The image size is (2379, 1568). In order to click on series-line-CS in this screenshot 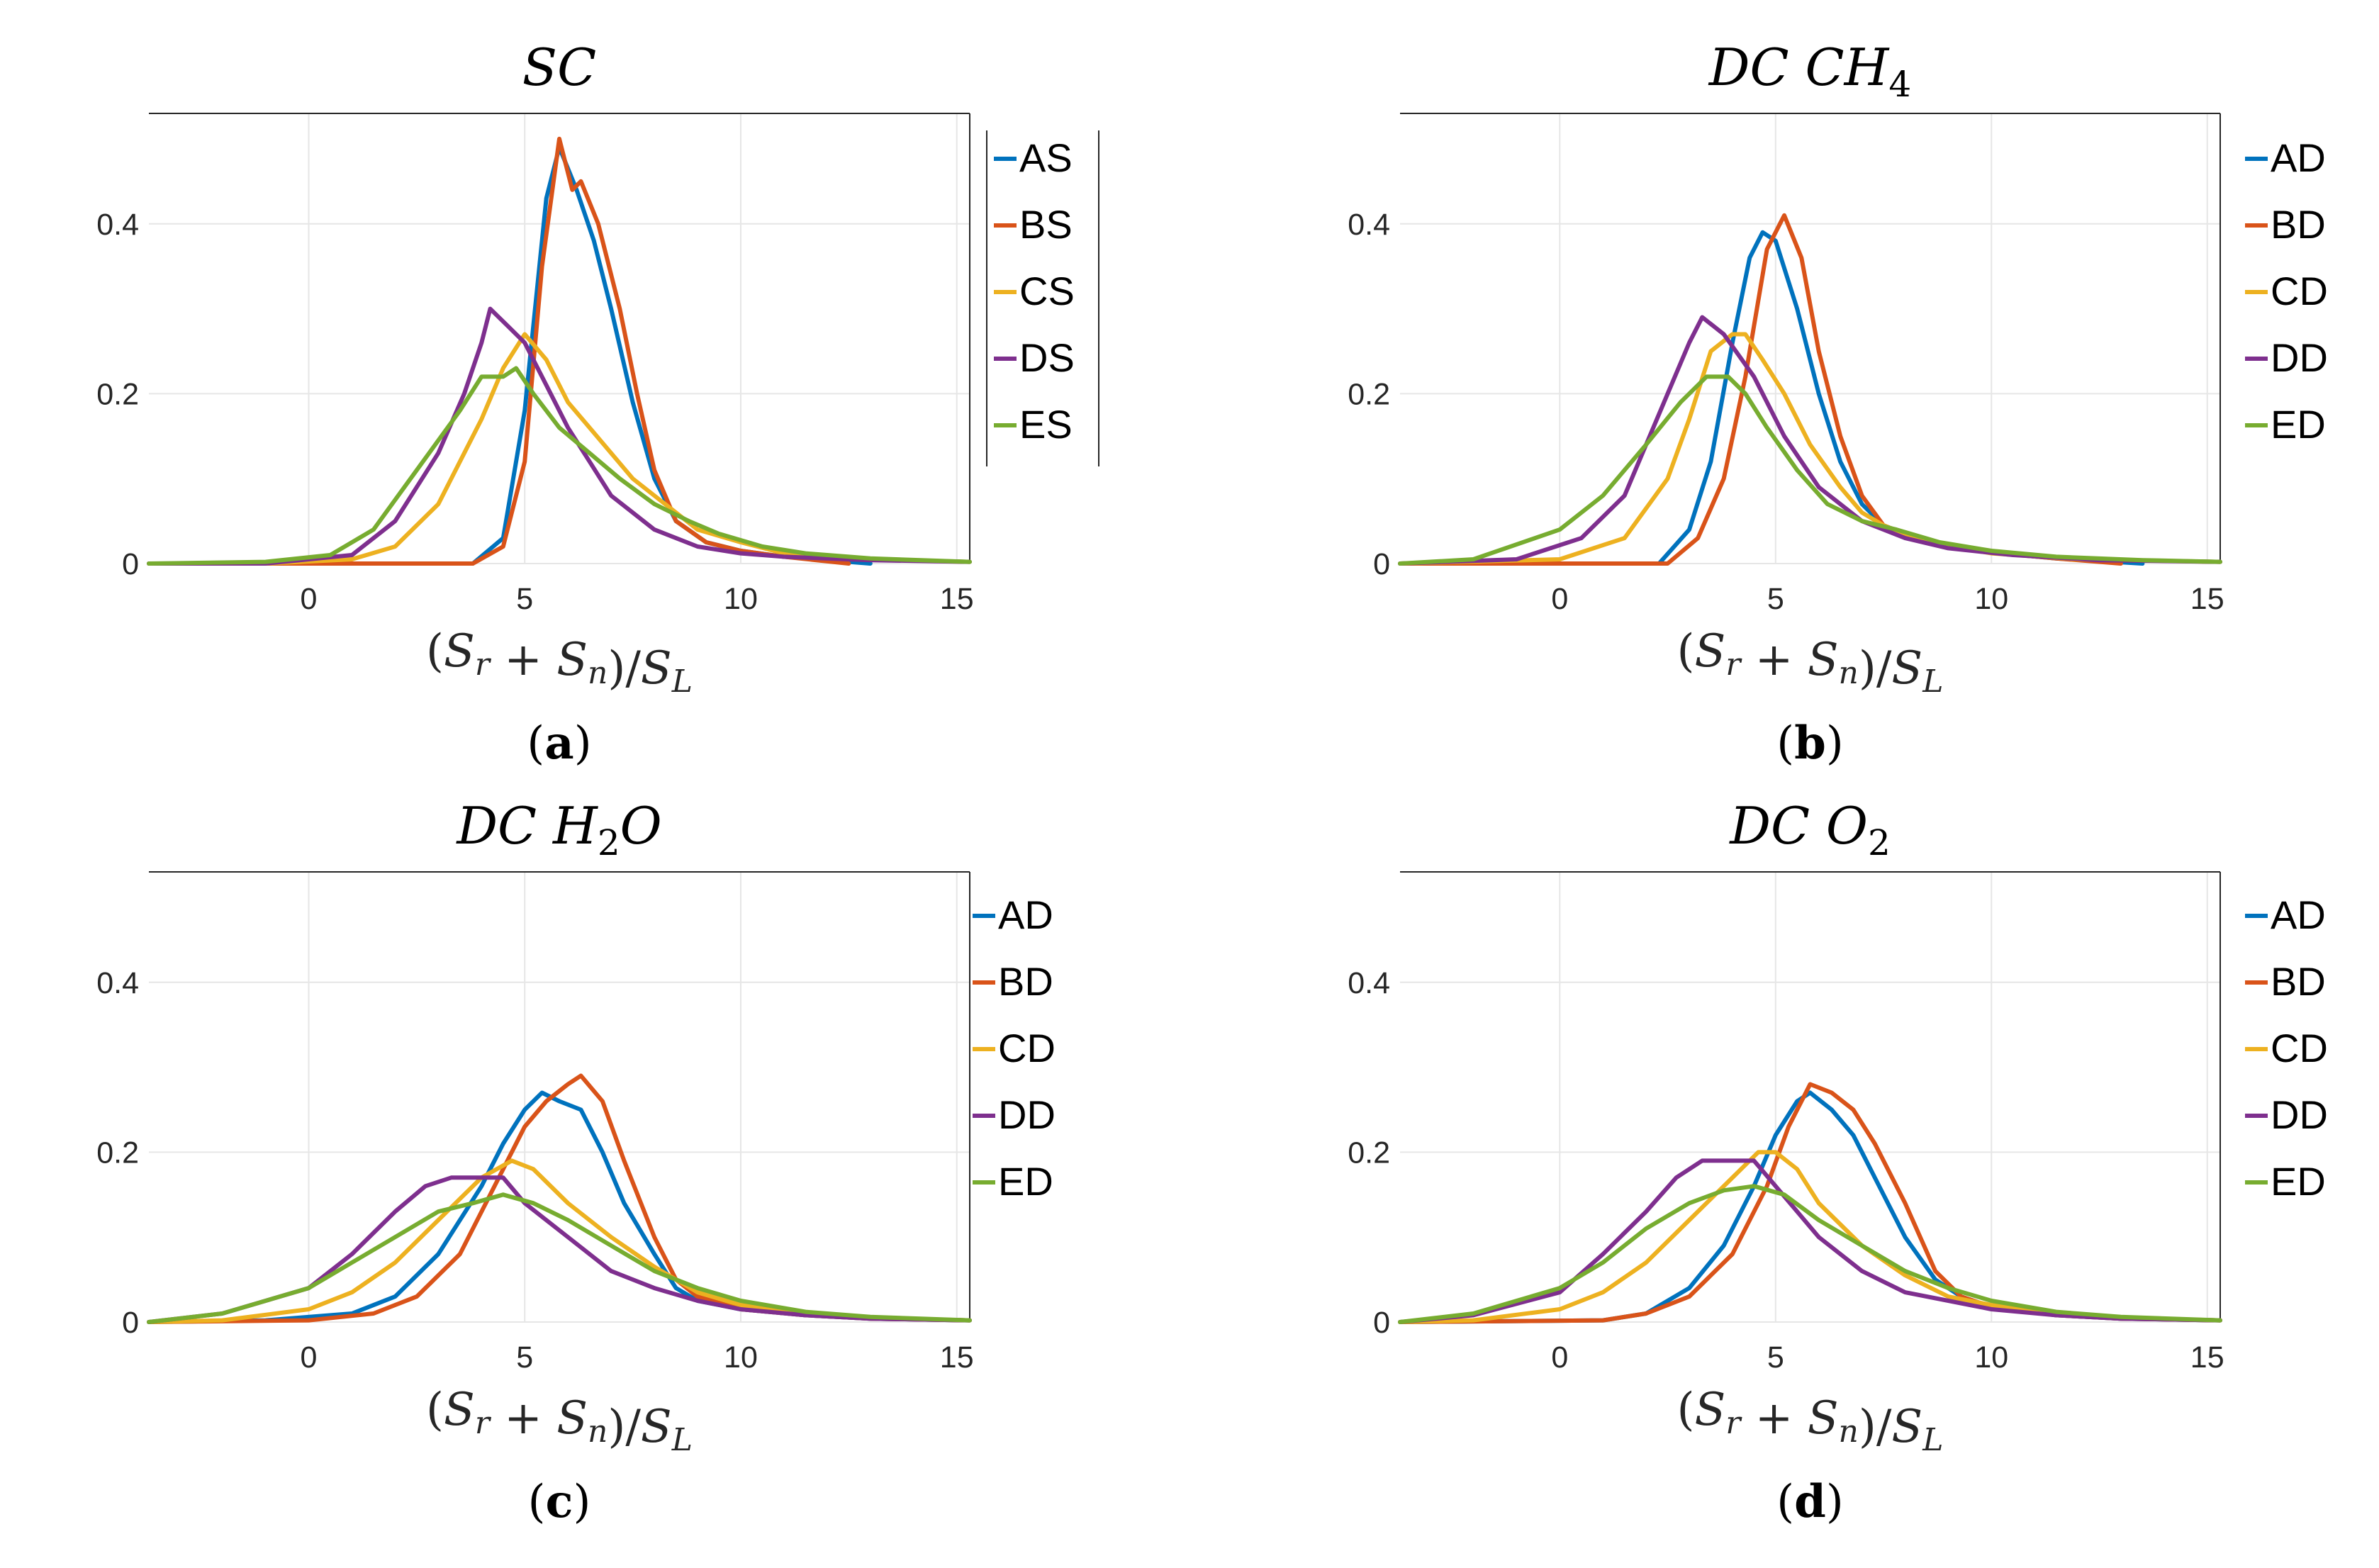, I will do `click(559, 449)`.